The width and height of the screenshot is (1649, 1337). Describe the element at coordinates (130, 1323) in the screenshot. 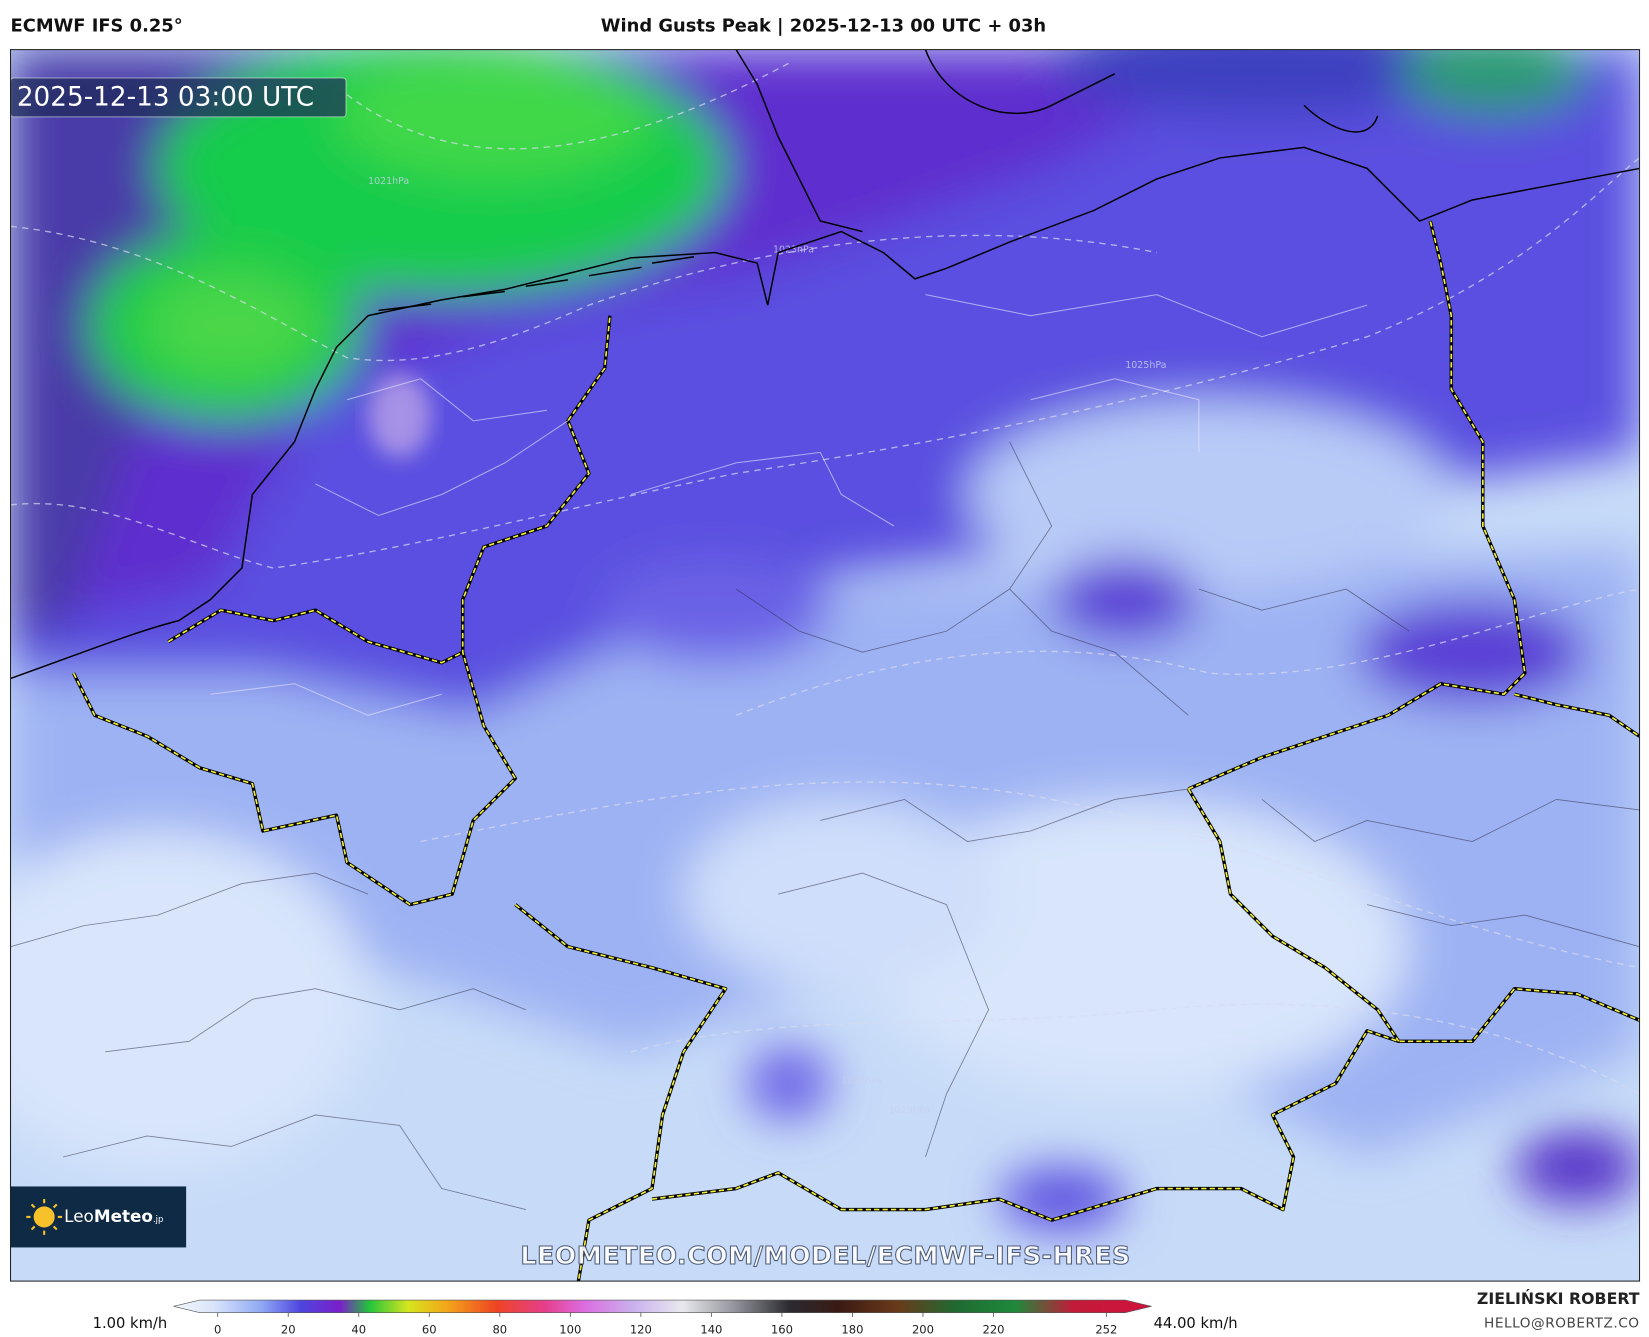

I see `legend-min: 1.00 km/h` at that location.